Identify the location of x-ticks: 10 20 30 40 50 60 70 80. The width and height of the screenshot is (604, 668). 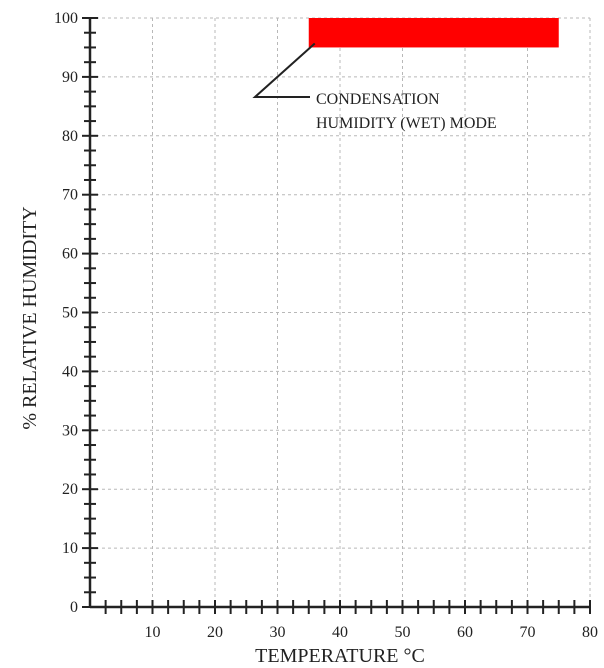
(351, 620).